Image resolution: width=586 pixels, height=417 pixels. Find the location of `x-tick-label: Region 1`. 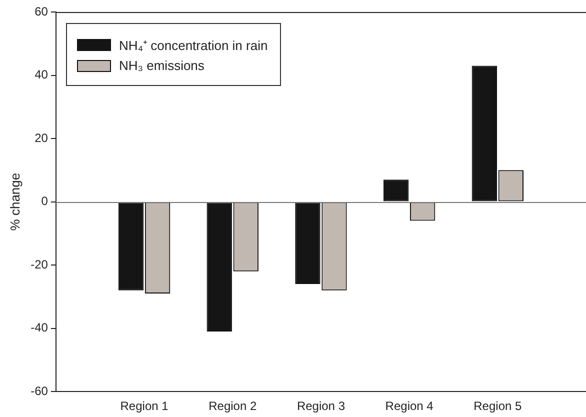

x-tick-label: Region 1 is located at coordinates (144, 406).